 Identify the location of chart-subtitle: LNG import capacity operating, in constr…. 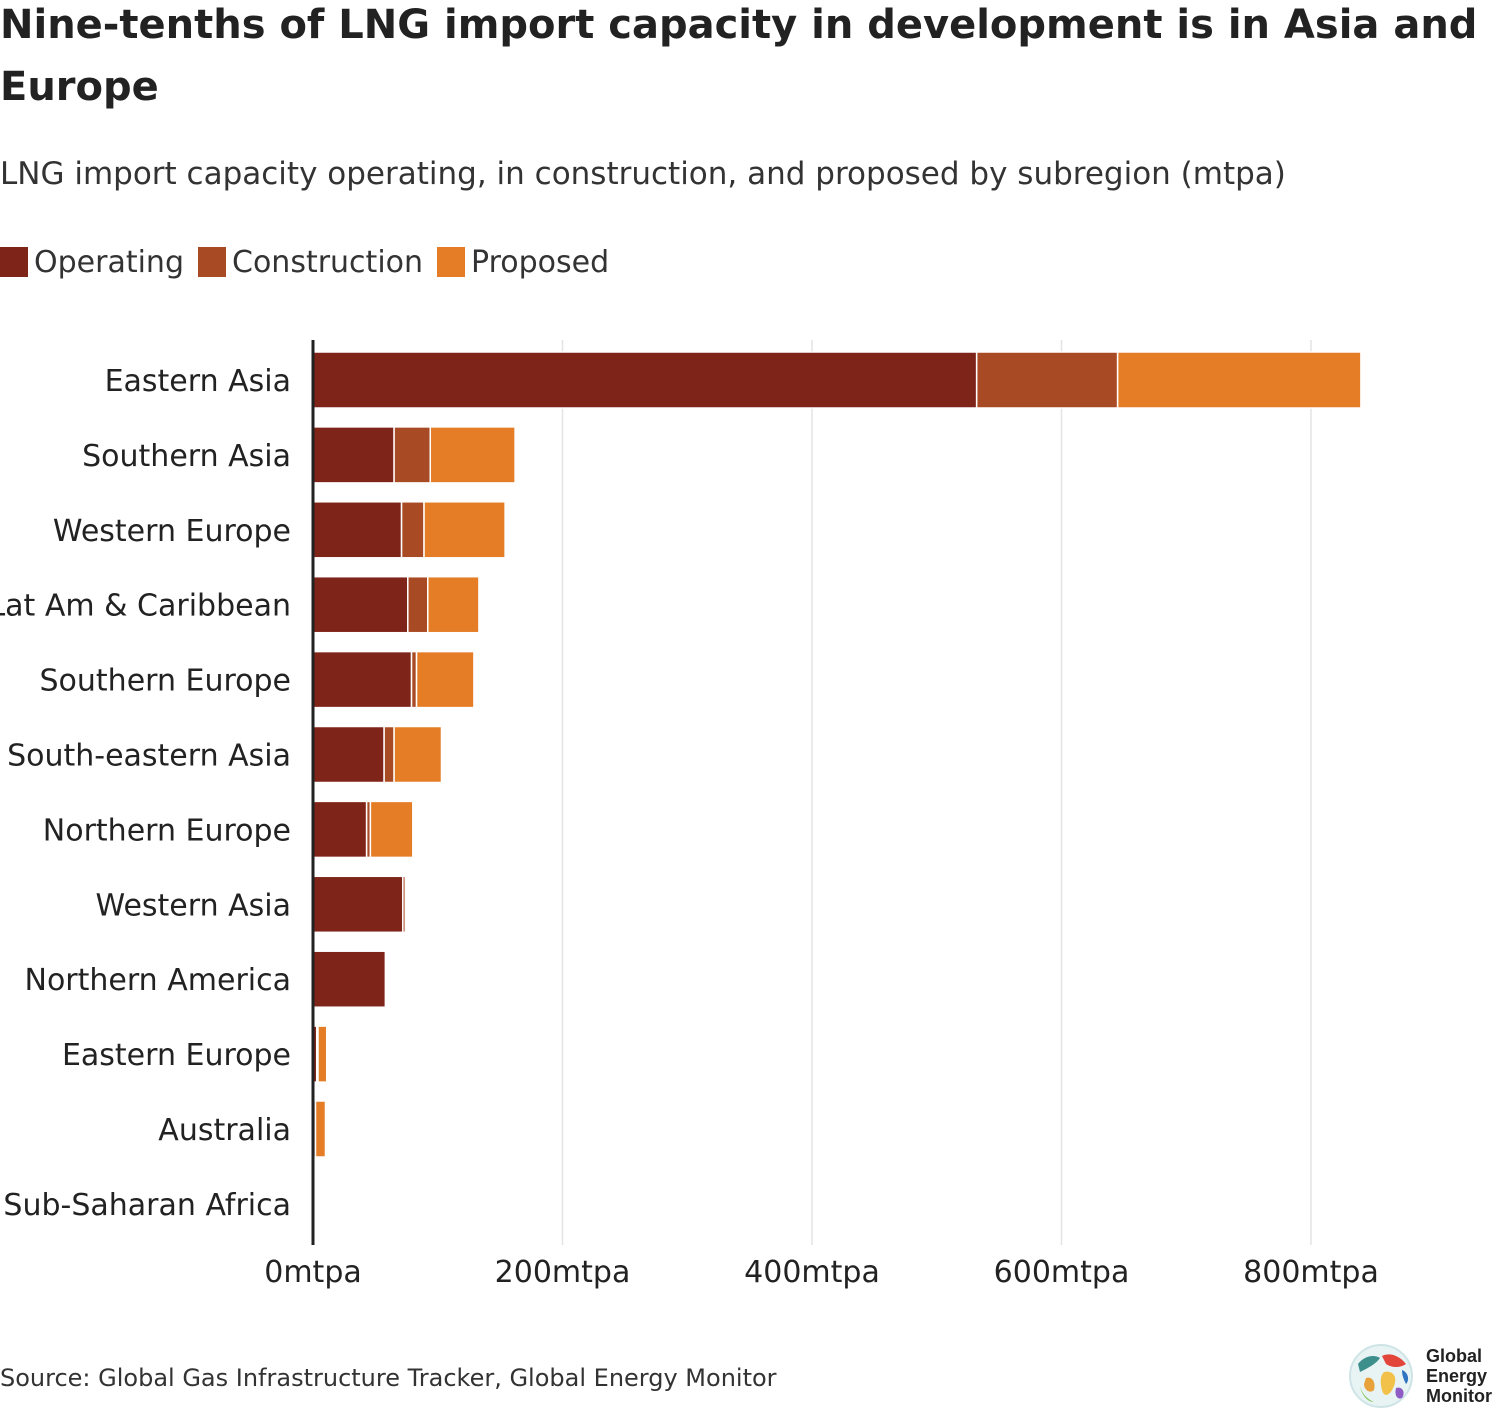
(643, 174).